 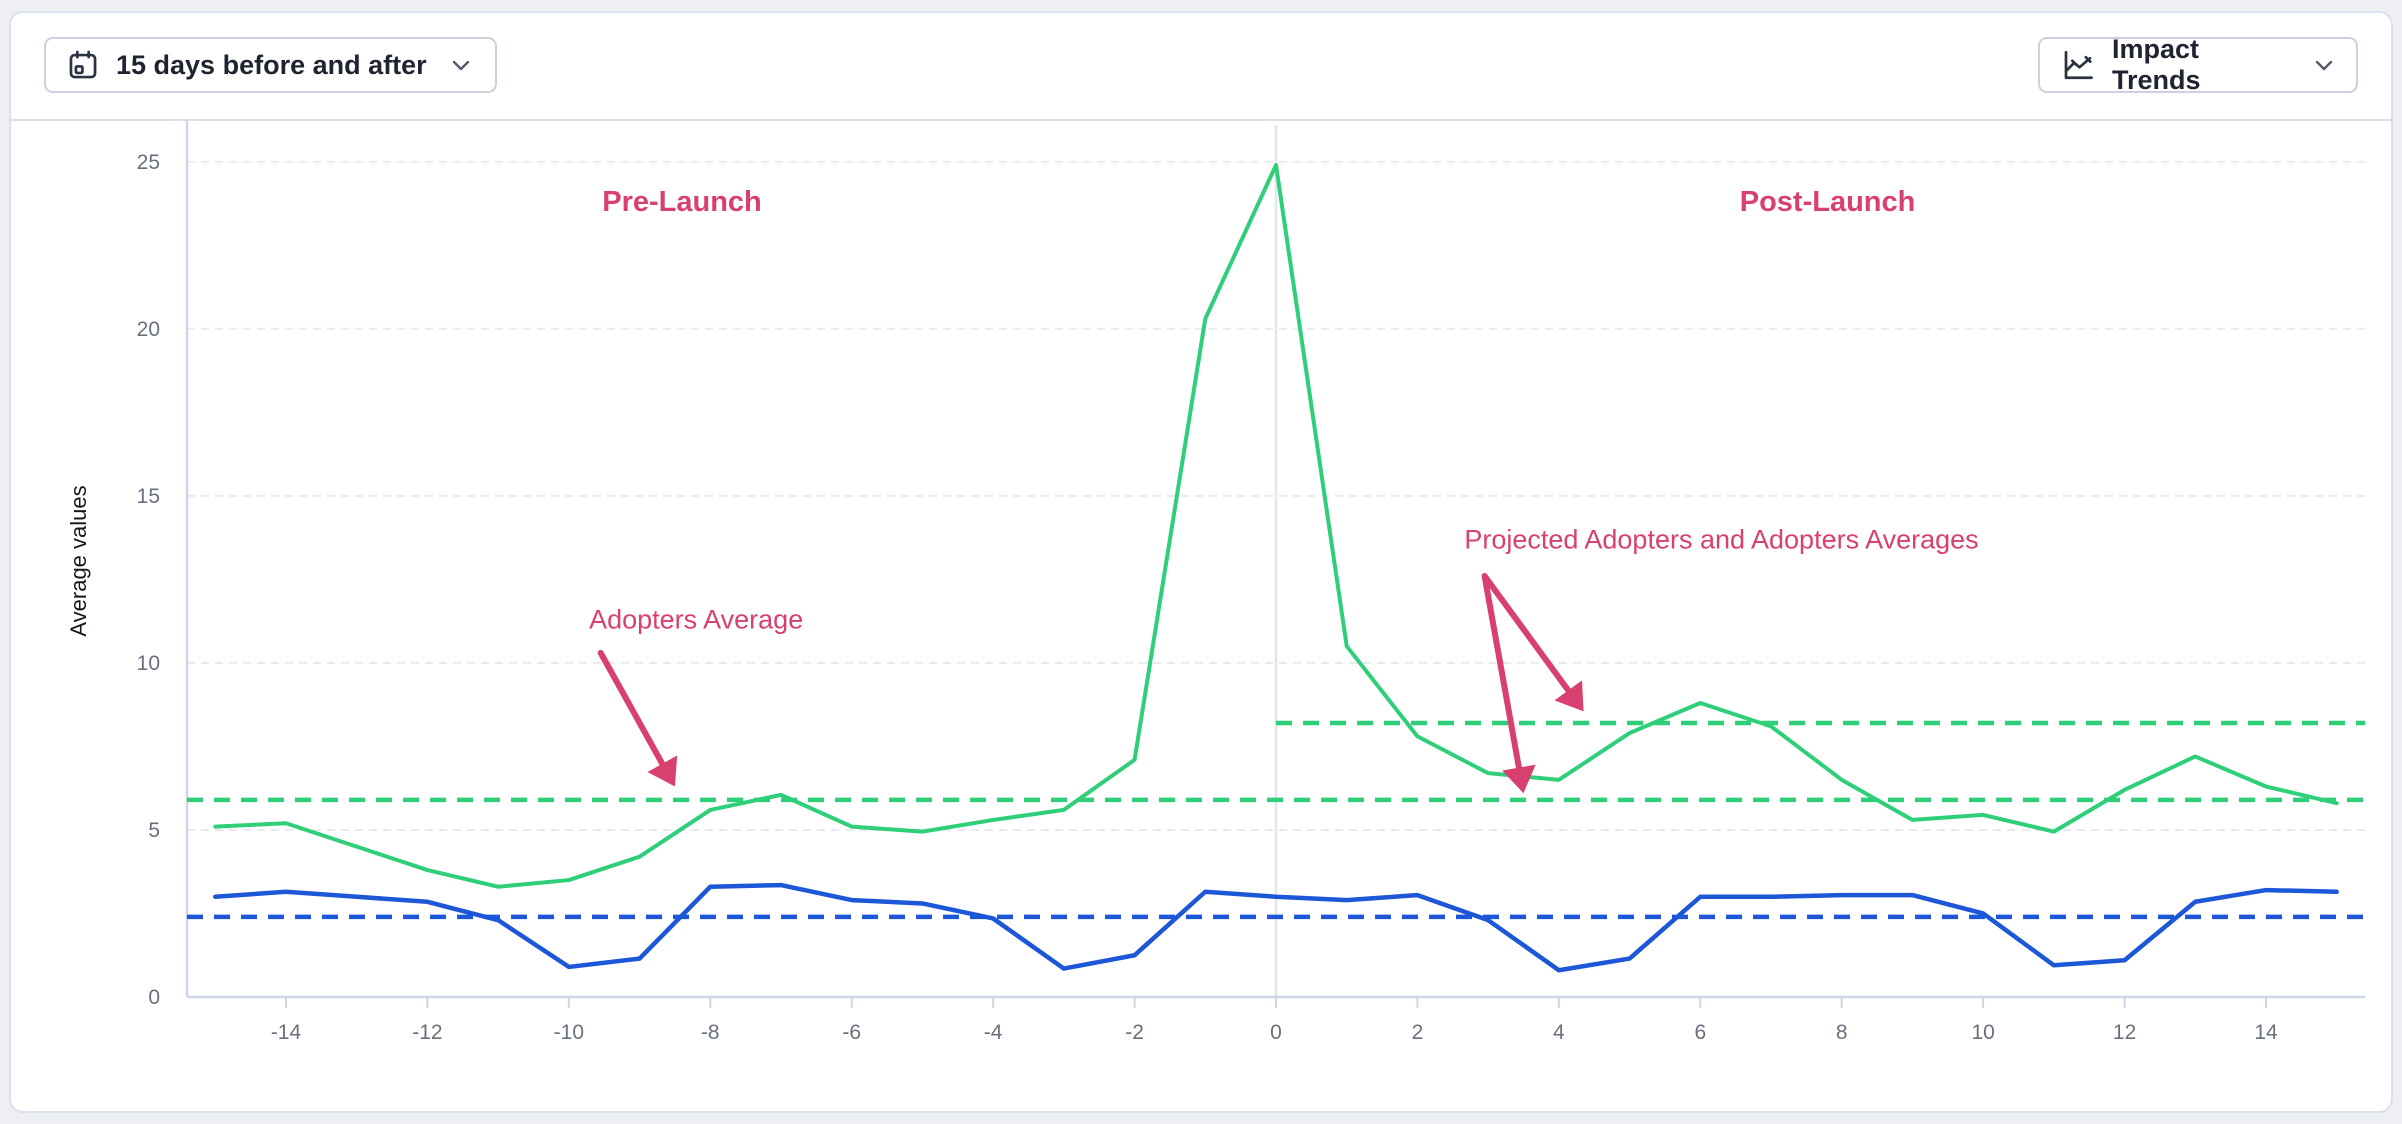 I want to click on line-chart-icon, so click(x=2078, y=65).